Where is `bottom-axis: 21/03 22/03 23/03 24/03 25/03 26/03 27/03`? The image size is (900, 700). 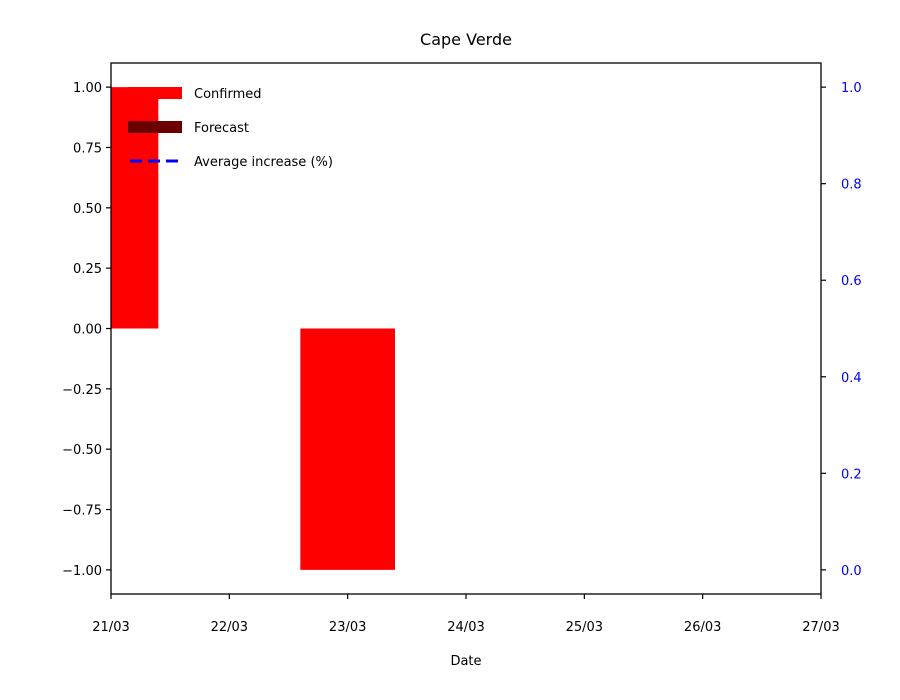 bottom-axis: 21/03 22/03 23/03 24/03 25/03 26/03 27/03 is located at coordinates (466, 614).